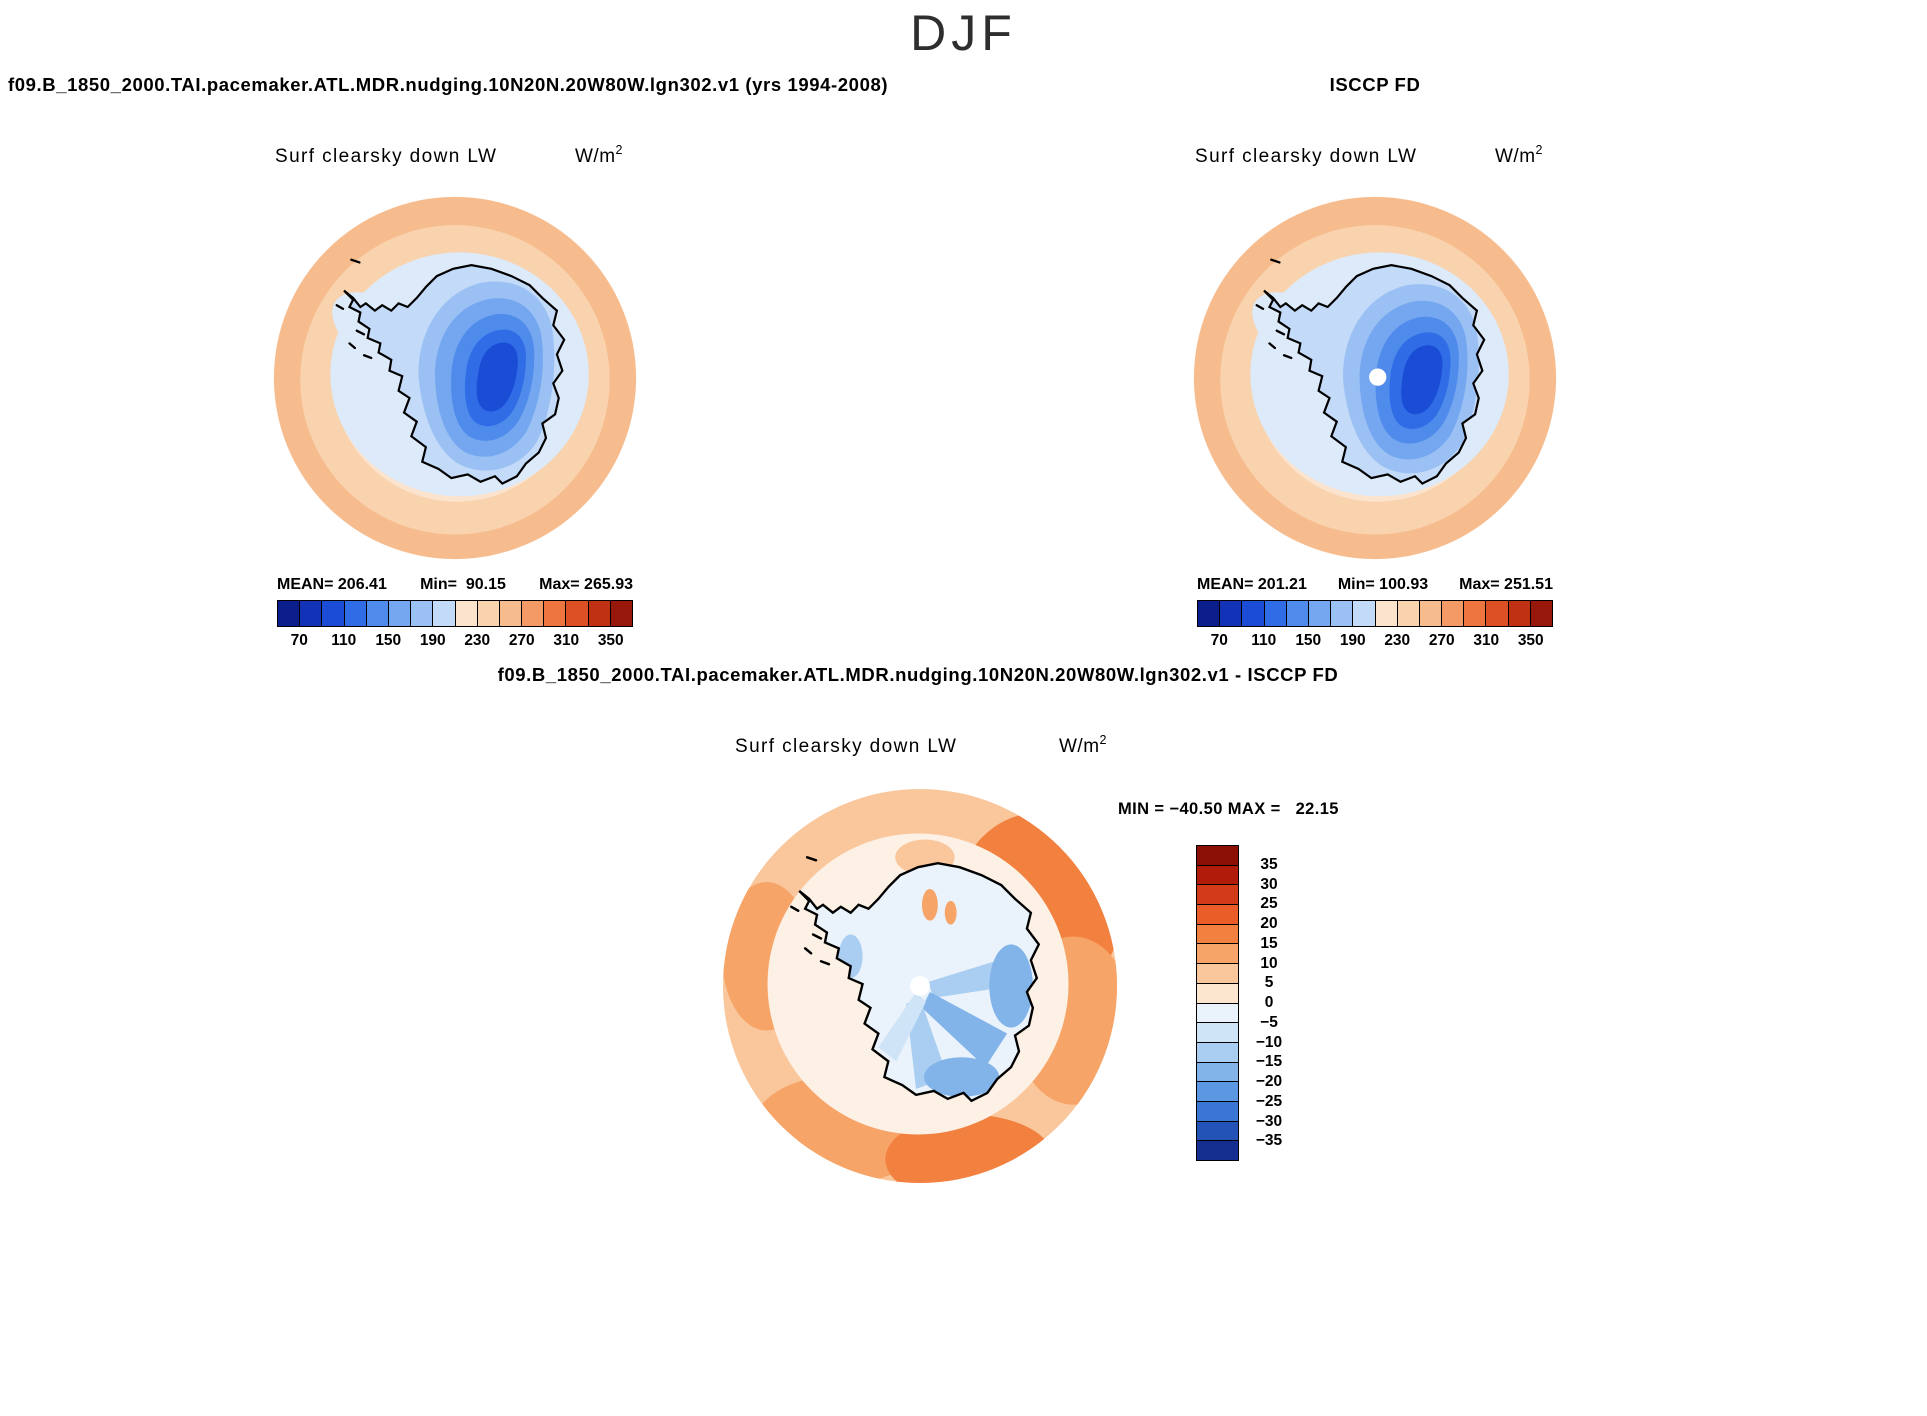  What do you see at coordinates (455, 642) in the screenshot?
I see `model-colorbar-ticks: 70 110 150 190 230 270 310 350` at bounding box center [455, 642].